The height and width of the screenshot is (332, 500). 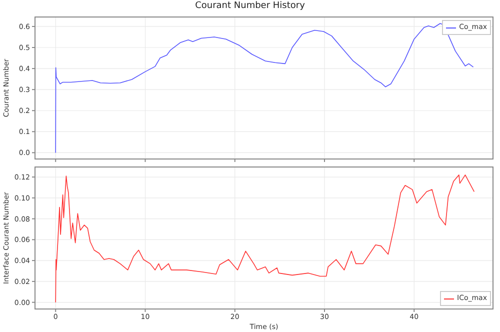 I want to click on chart-title: Courant Number History, so click(x=250, y=6).